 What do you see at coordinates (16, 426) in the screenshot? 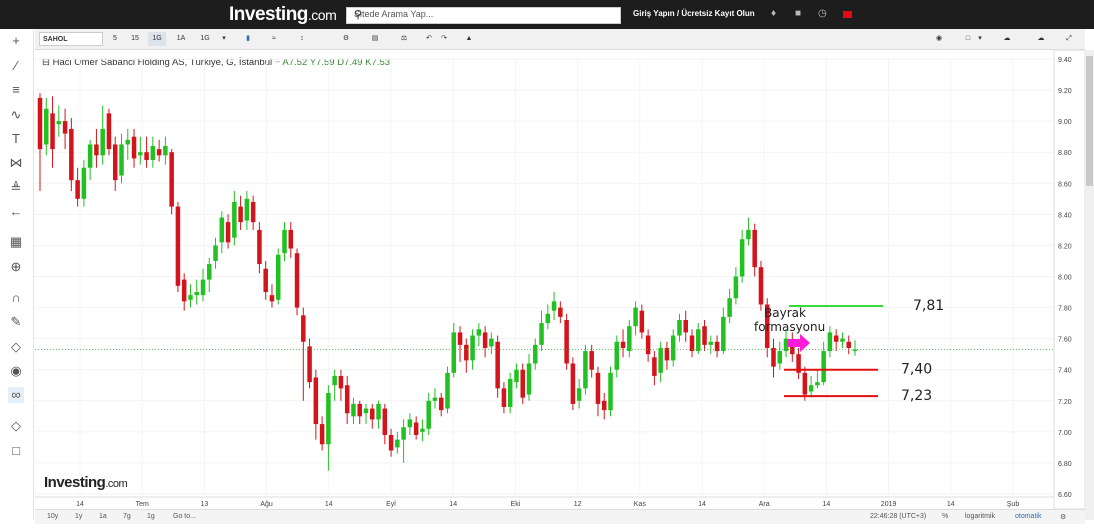
I see `layers-icon: ◇` at bounding box center [16, 426].